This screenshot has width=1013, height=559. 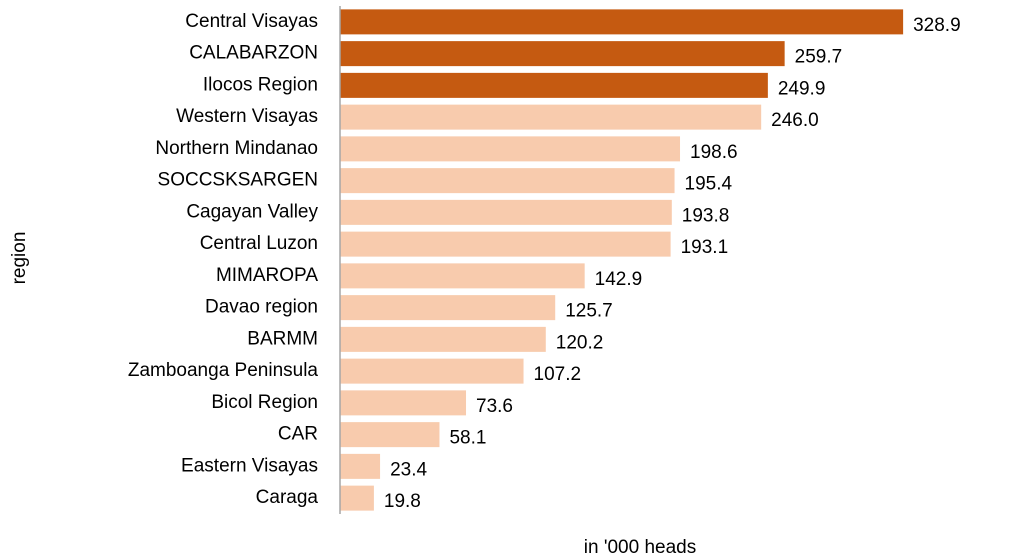 What do you see at coordinates (937, 25) in the screenshot?
I see `value-label: 328.9` at bounding box center [937, 25].